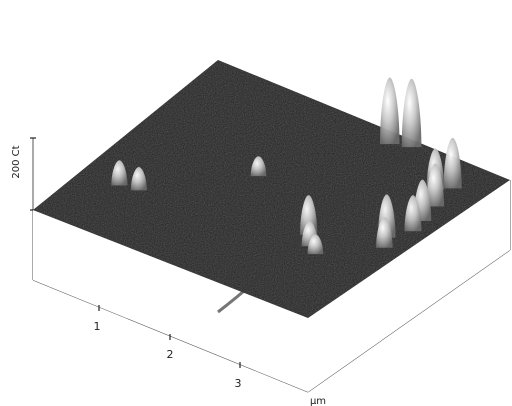  What do you see at coordinates (170, 354) in the screenshot?
I see `x-tick-label-2: 2` at bounding box center [170, 354].